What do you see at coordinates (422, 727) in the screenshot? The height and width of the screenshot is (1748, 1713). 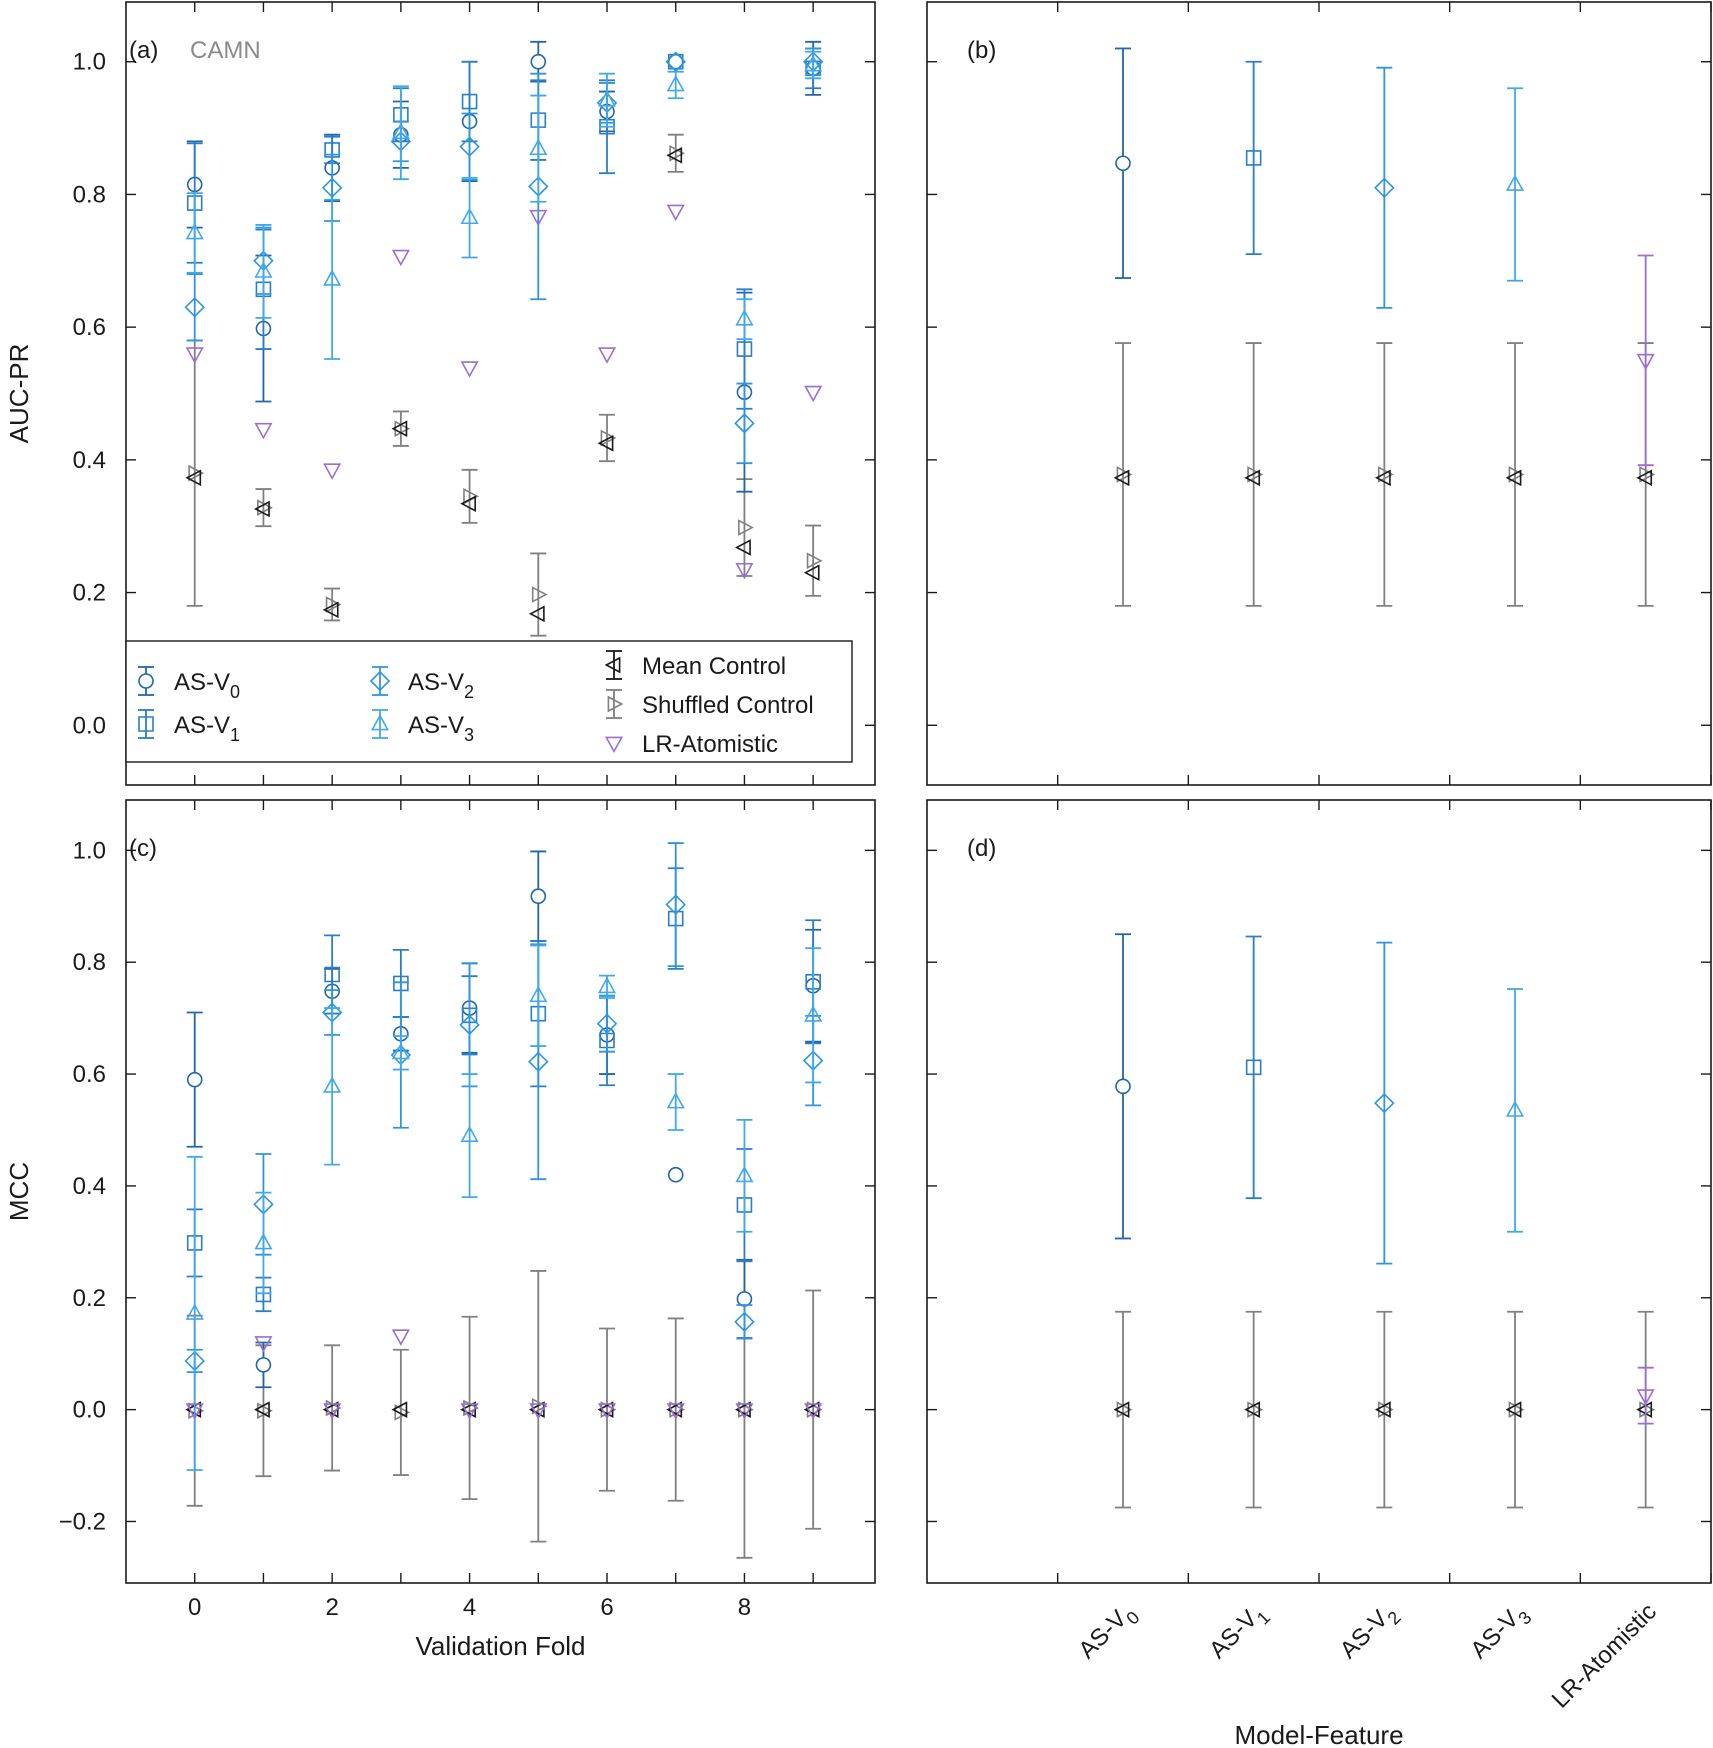 I see `legend-item-v3: AS-V3` at bounding box center [422, 727].